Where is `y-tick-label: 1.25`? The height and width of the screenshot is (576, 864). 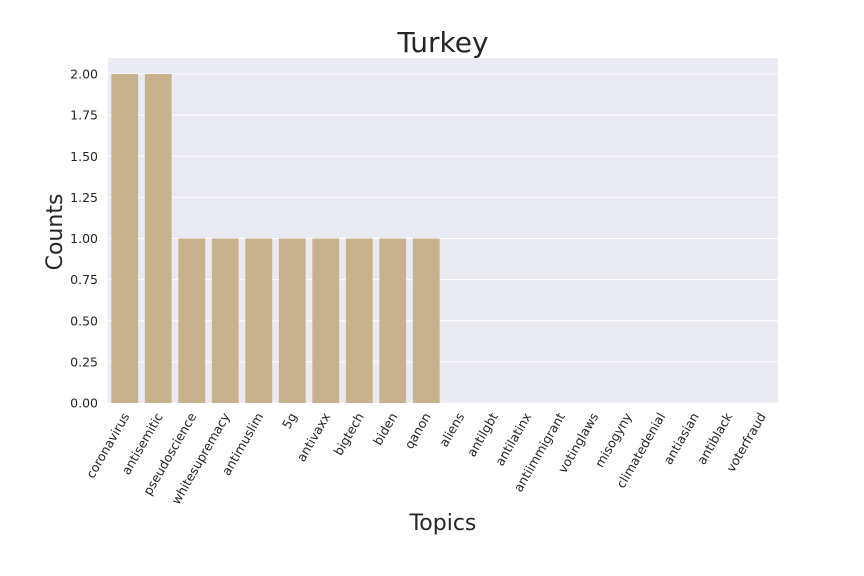
y-tick-label: 1.25 is located at coordinates (84, 197).